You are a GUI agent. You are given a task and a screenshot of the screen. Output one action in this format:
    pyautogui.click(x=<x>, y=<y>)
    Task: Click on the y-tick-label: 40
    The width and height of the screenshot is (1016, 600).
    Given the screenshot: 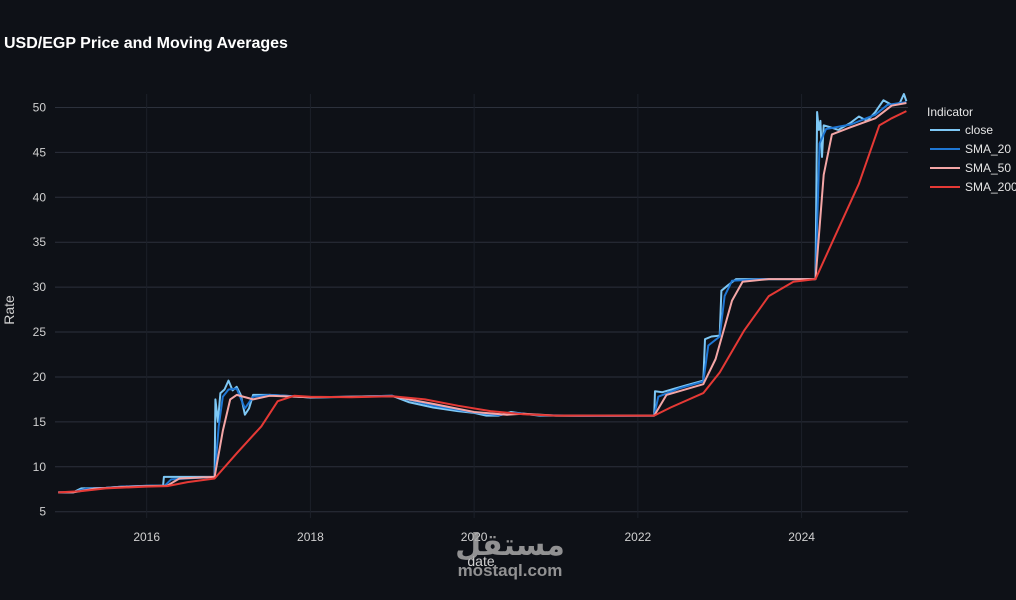 What is the action you would take?
    pyautogui.click(x=40, y=197)
    